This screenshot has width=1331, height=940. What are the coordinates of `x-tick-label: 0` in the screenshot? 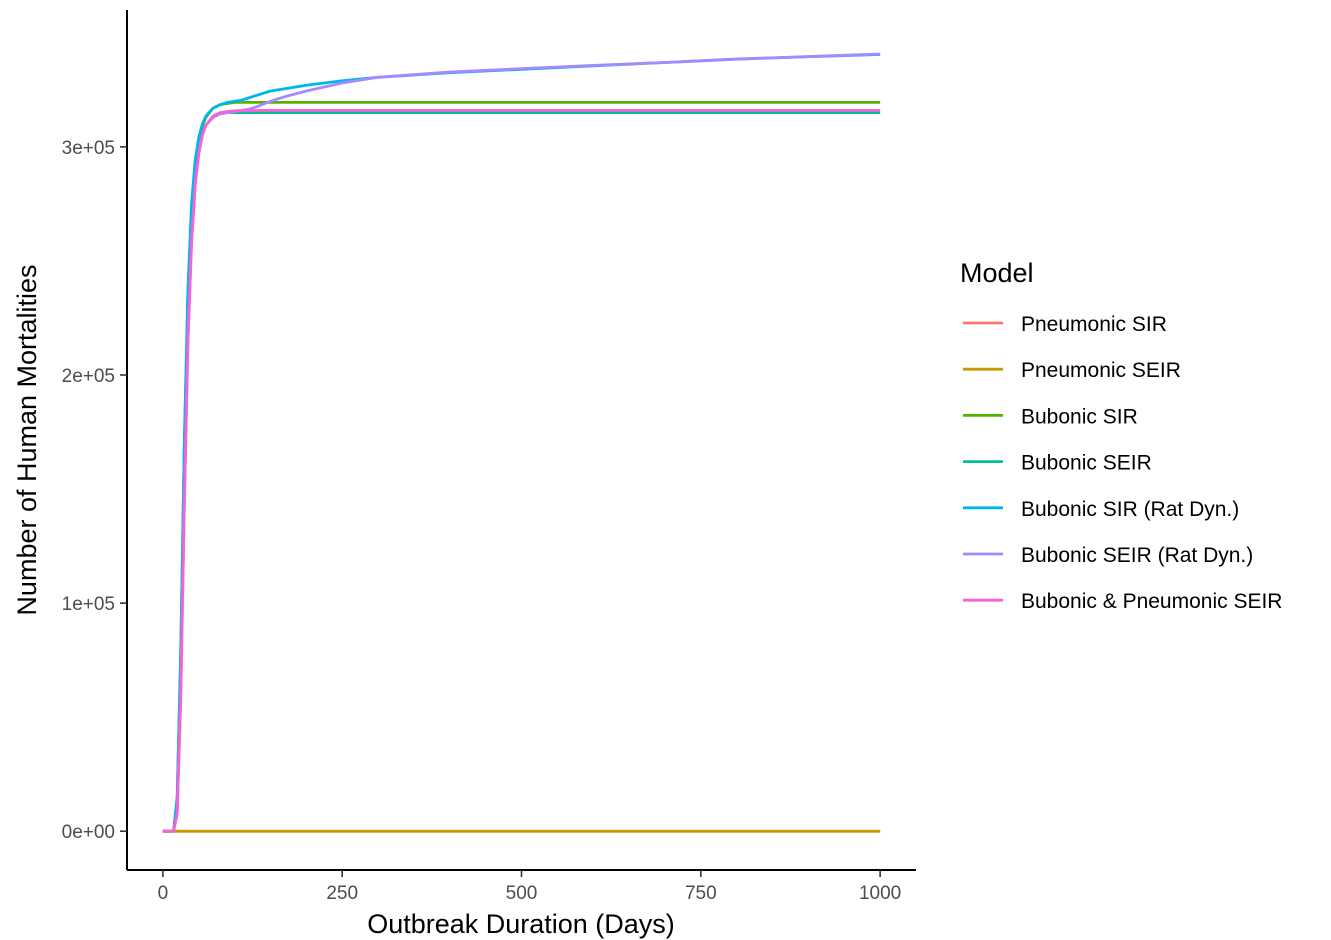 It's located at (163, 893).